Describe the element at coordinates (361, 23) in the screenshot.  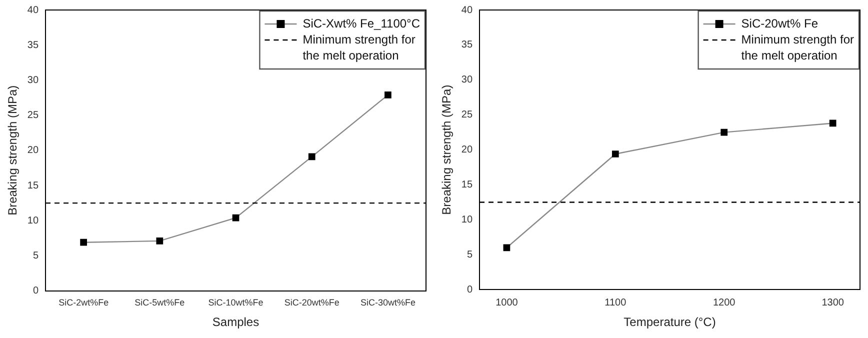
I see `legend-label: SiC-Xwt% Fe_1100°C` at that location.